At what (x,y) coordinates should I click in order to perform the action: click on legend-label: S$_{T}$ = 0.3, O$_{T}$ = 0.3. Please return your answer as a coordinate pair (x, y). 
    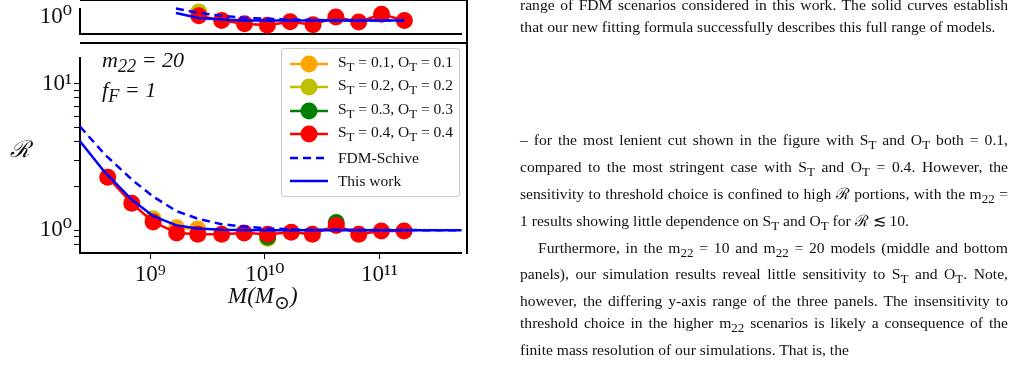
    Looking at the image, I should click on (395, 110).